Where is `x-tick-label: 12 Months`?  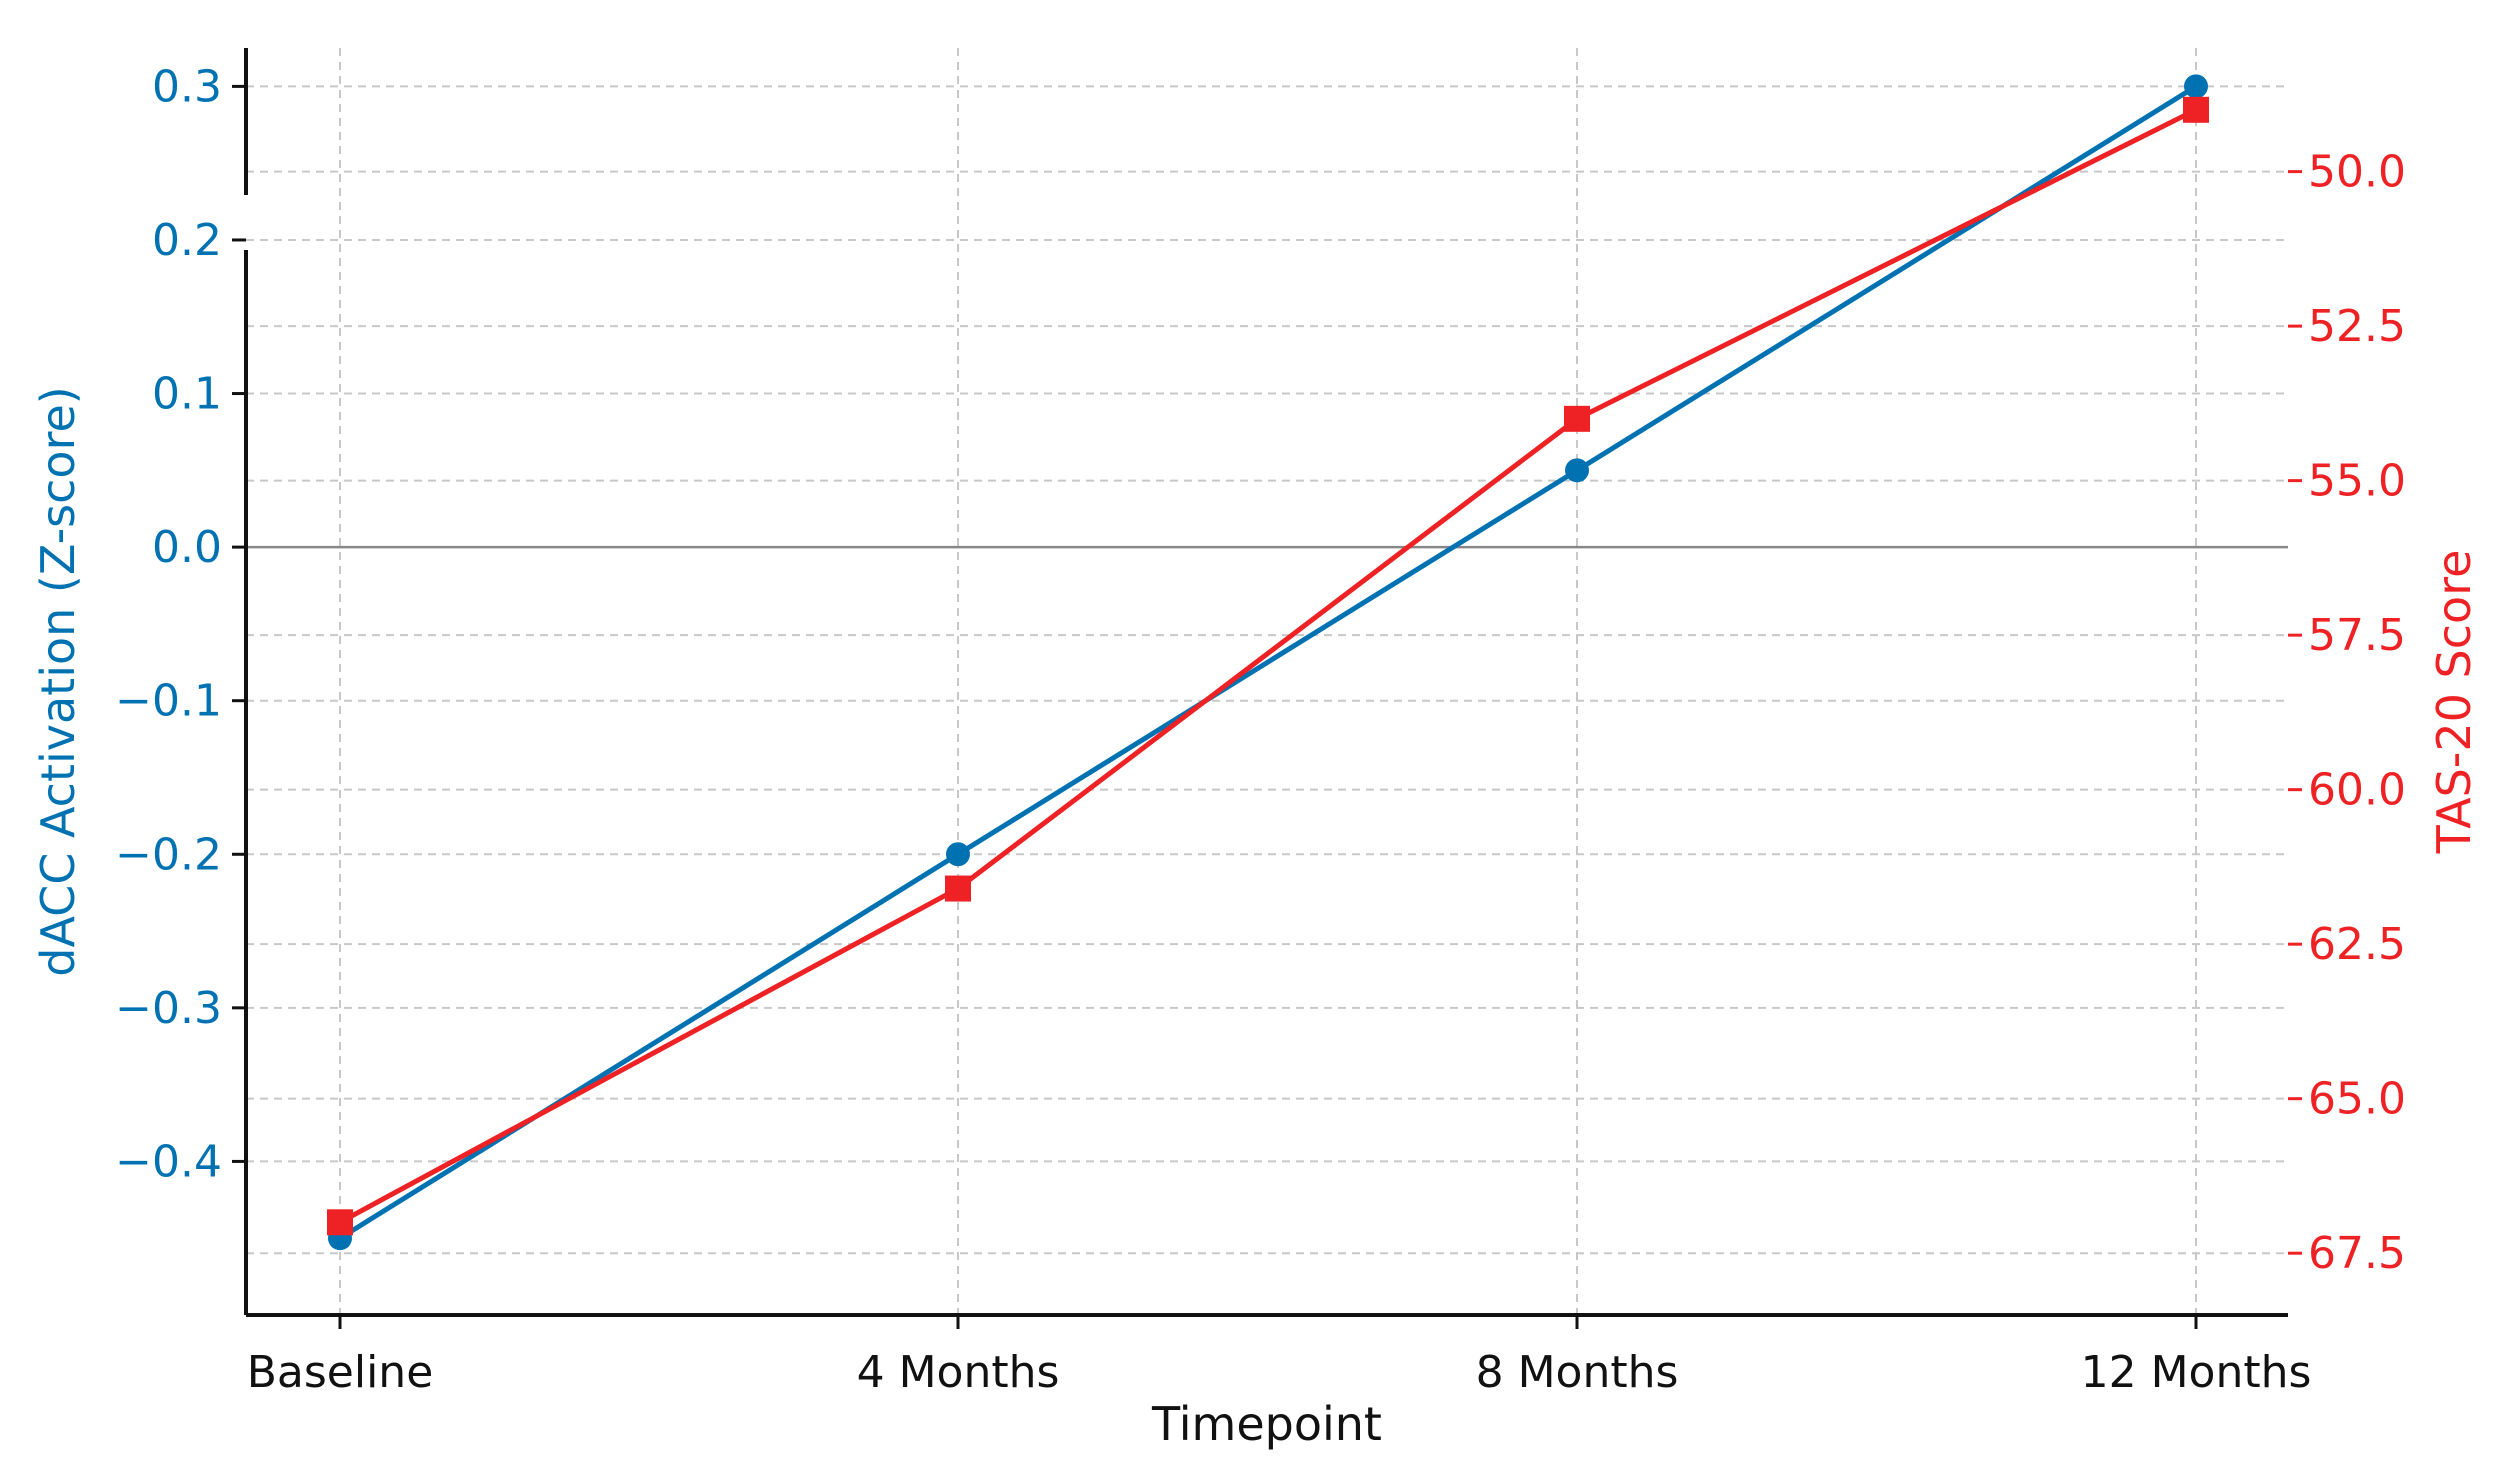
x-tick-label: 12 Months is located at coordinates (2196, 1372).